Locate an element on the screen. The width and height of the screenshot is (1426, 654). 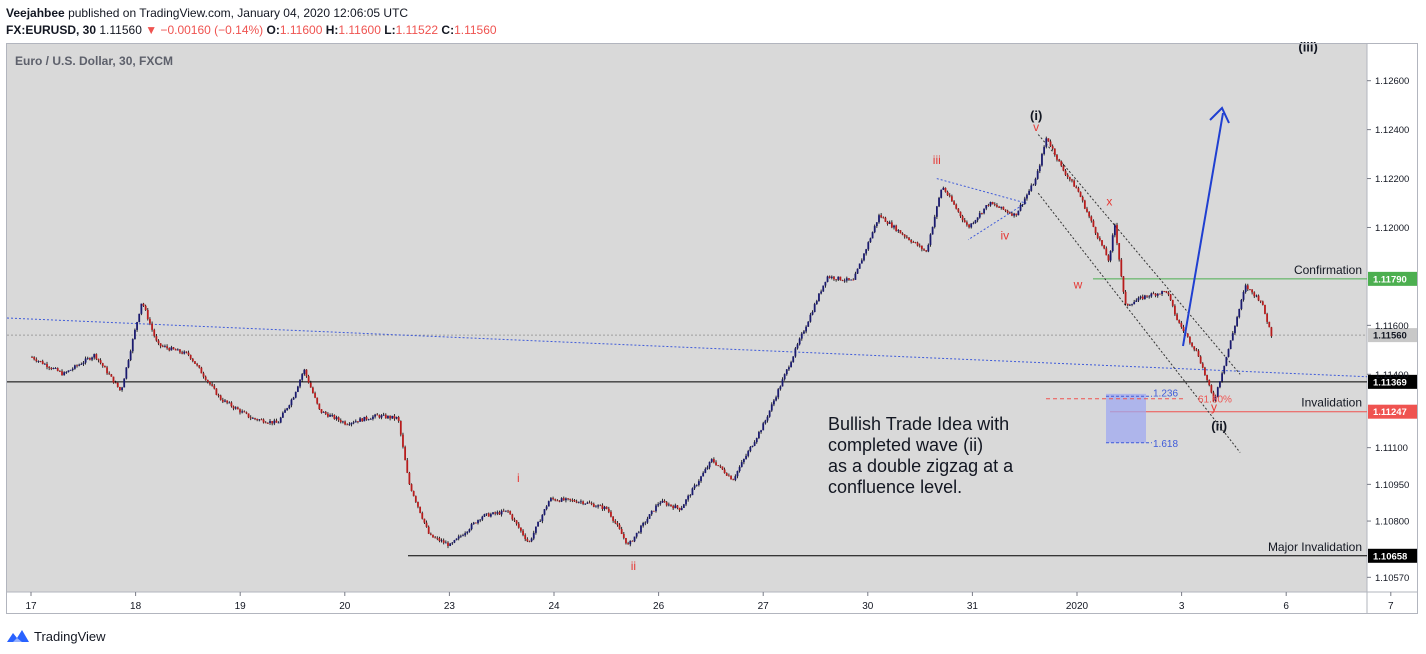
trendline-dotted is located at coordinates (687, 347).